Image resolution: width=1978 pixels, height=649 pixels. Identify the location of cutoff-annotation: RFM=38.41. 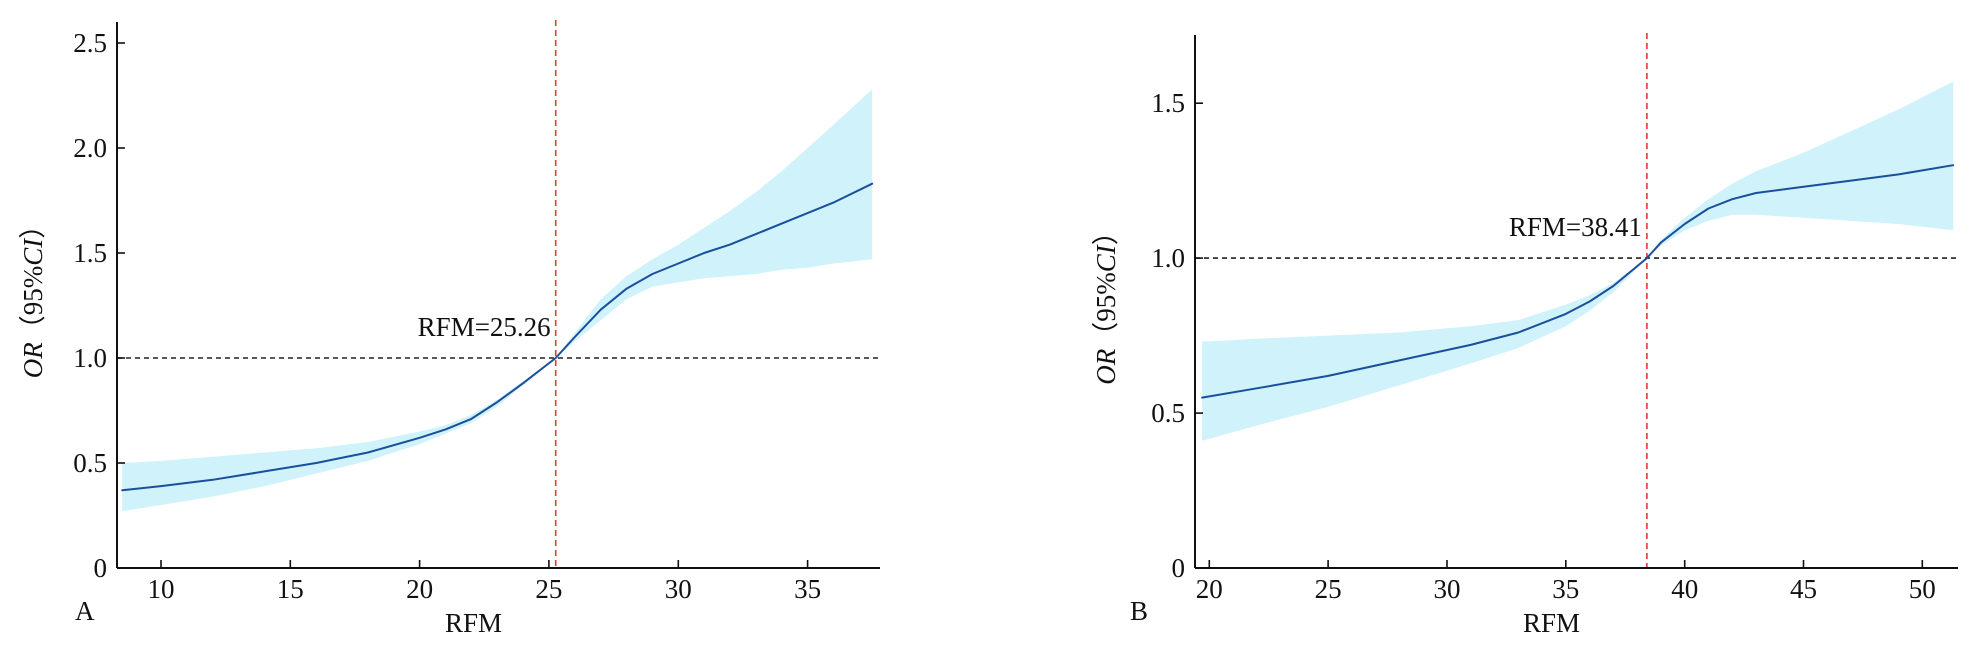
(1575, 227).